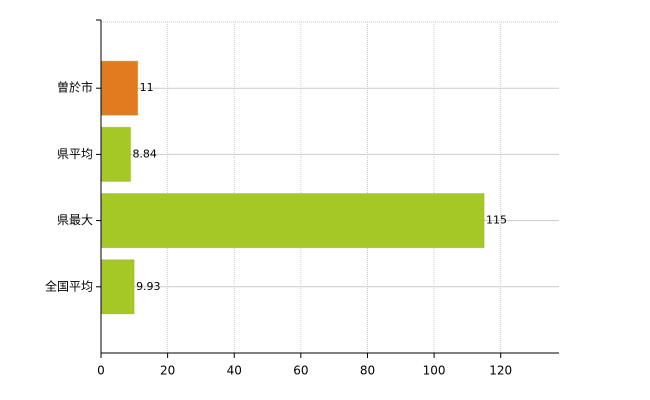 The height and width of the screenshot is (400, 650). Describe the element at coordinates (75, 87) in the screenshot. I see `y-tick-label: 曽於市` at that location.